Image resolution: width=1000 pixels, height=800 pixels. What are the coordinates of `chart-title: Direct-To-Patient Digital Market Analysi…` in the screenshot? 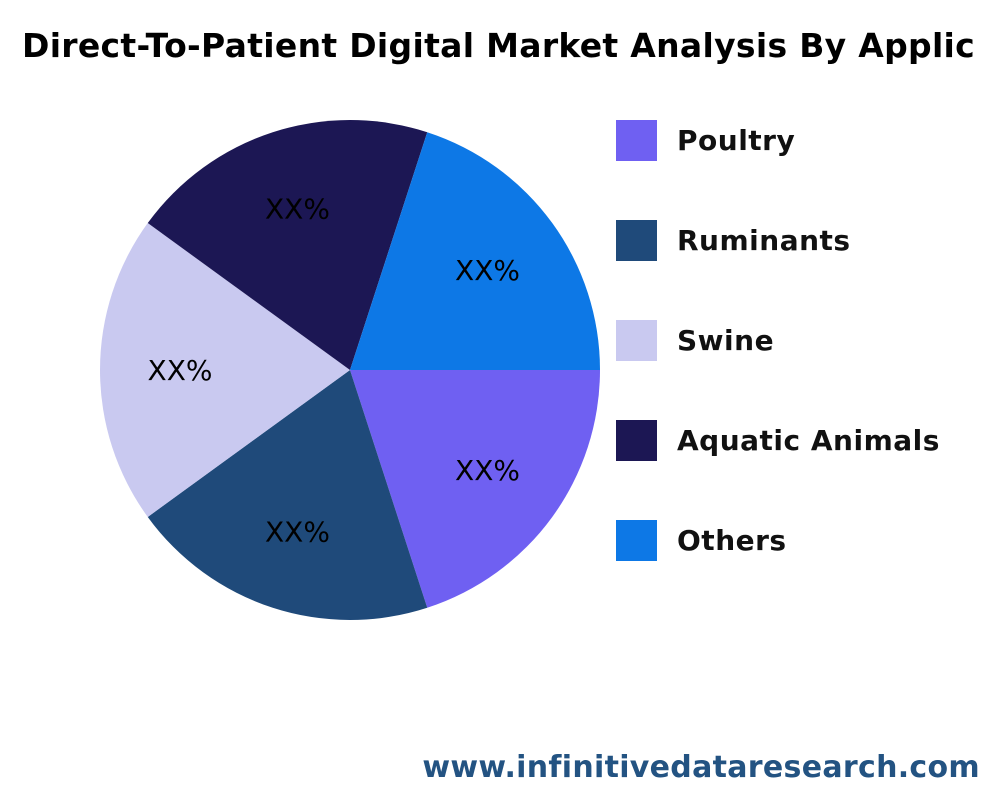 It's located at (499, 45).